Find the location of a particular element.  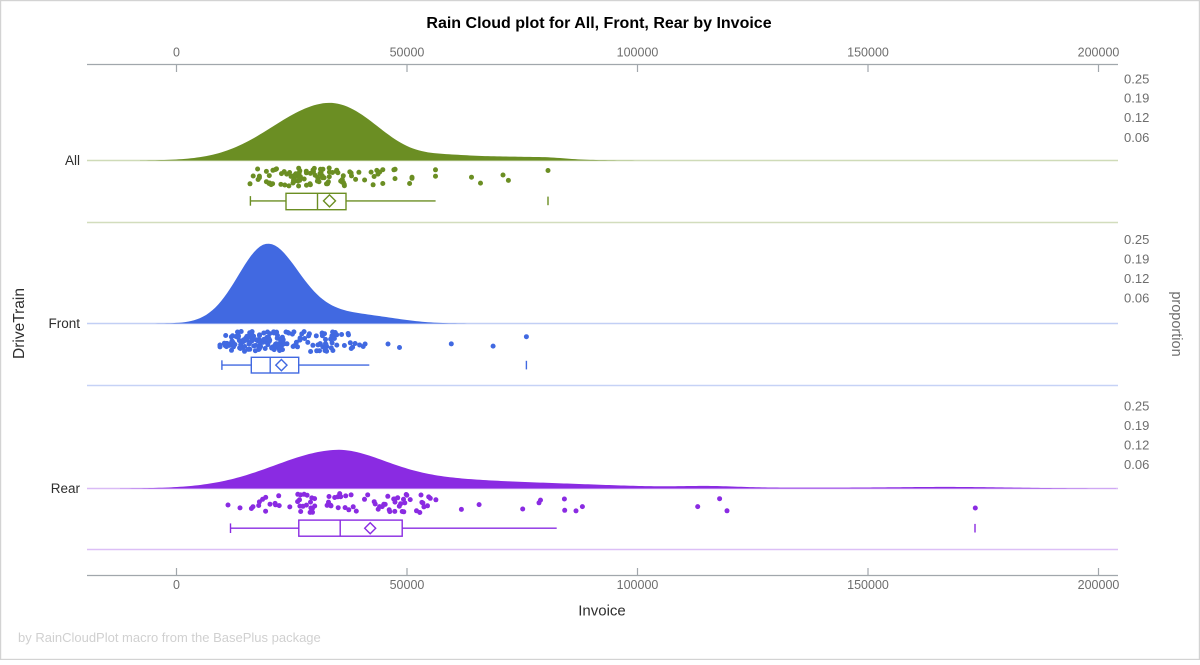

svg-text: Invoice is located at coordinates (602, 611).